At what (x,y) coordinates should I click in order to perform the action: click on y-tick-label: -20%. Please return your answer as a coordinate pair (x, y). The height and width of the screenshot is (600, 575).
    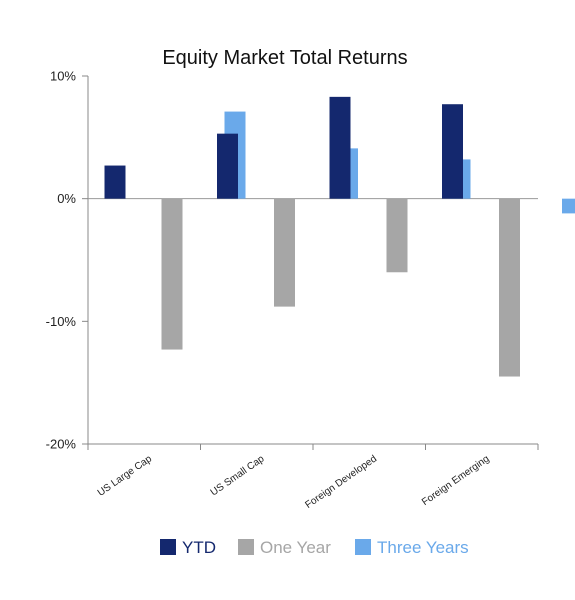
    Looking at the image, I should click on (61, 444).